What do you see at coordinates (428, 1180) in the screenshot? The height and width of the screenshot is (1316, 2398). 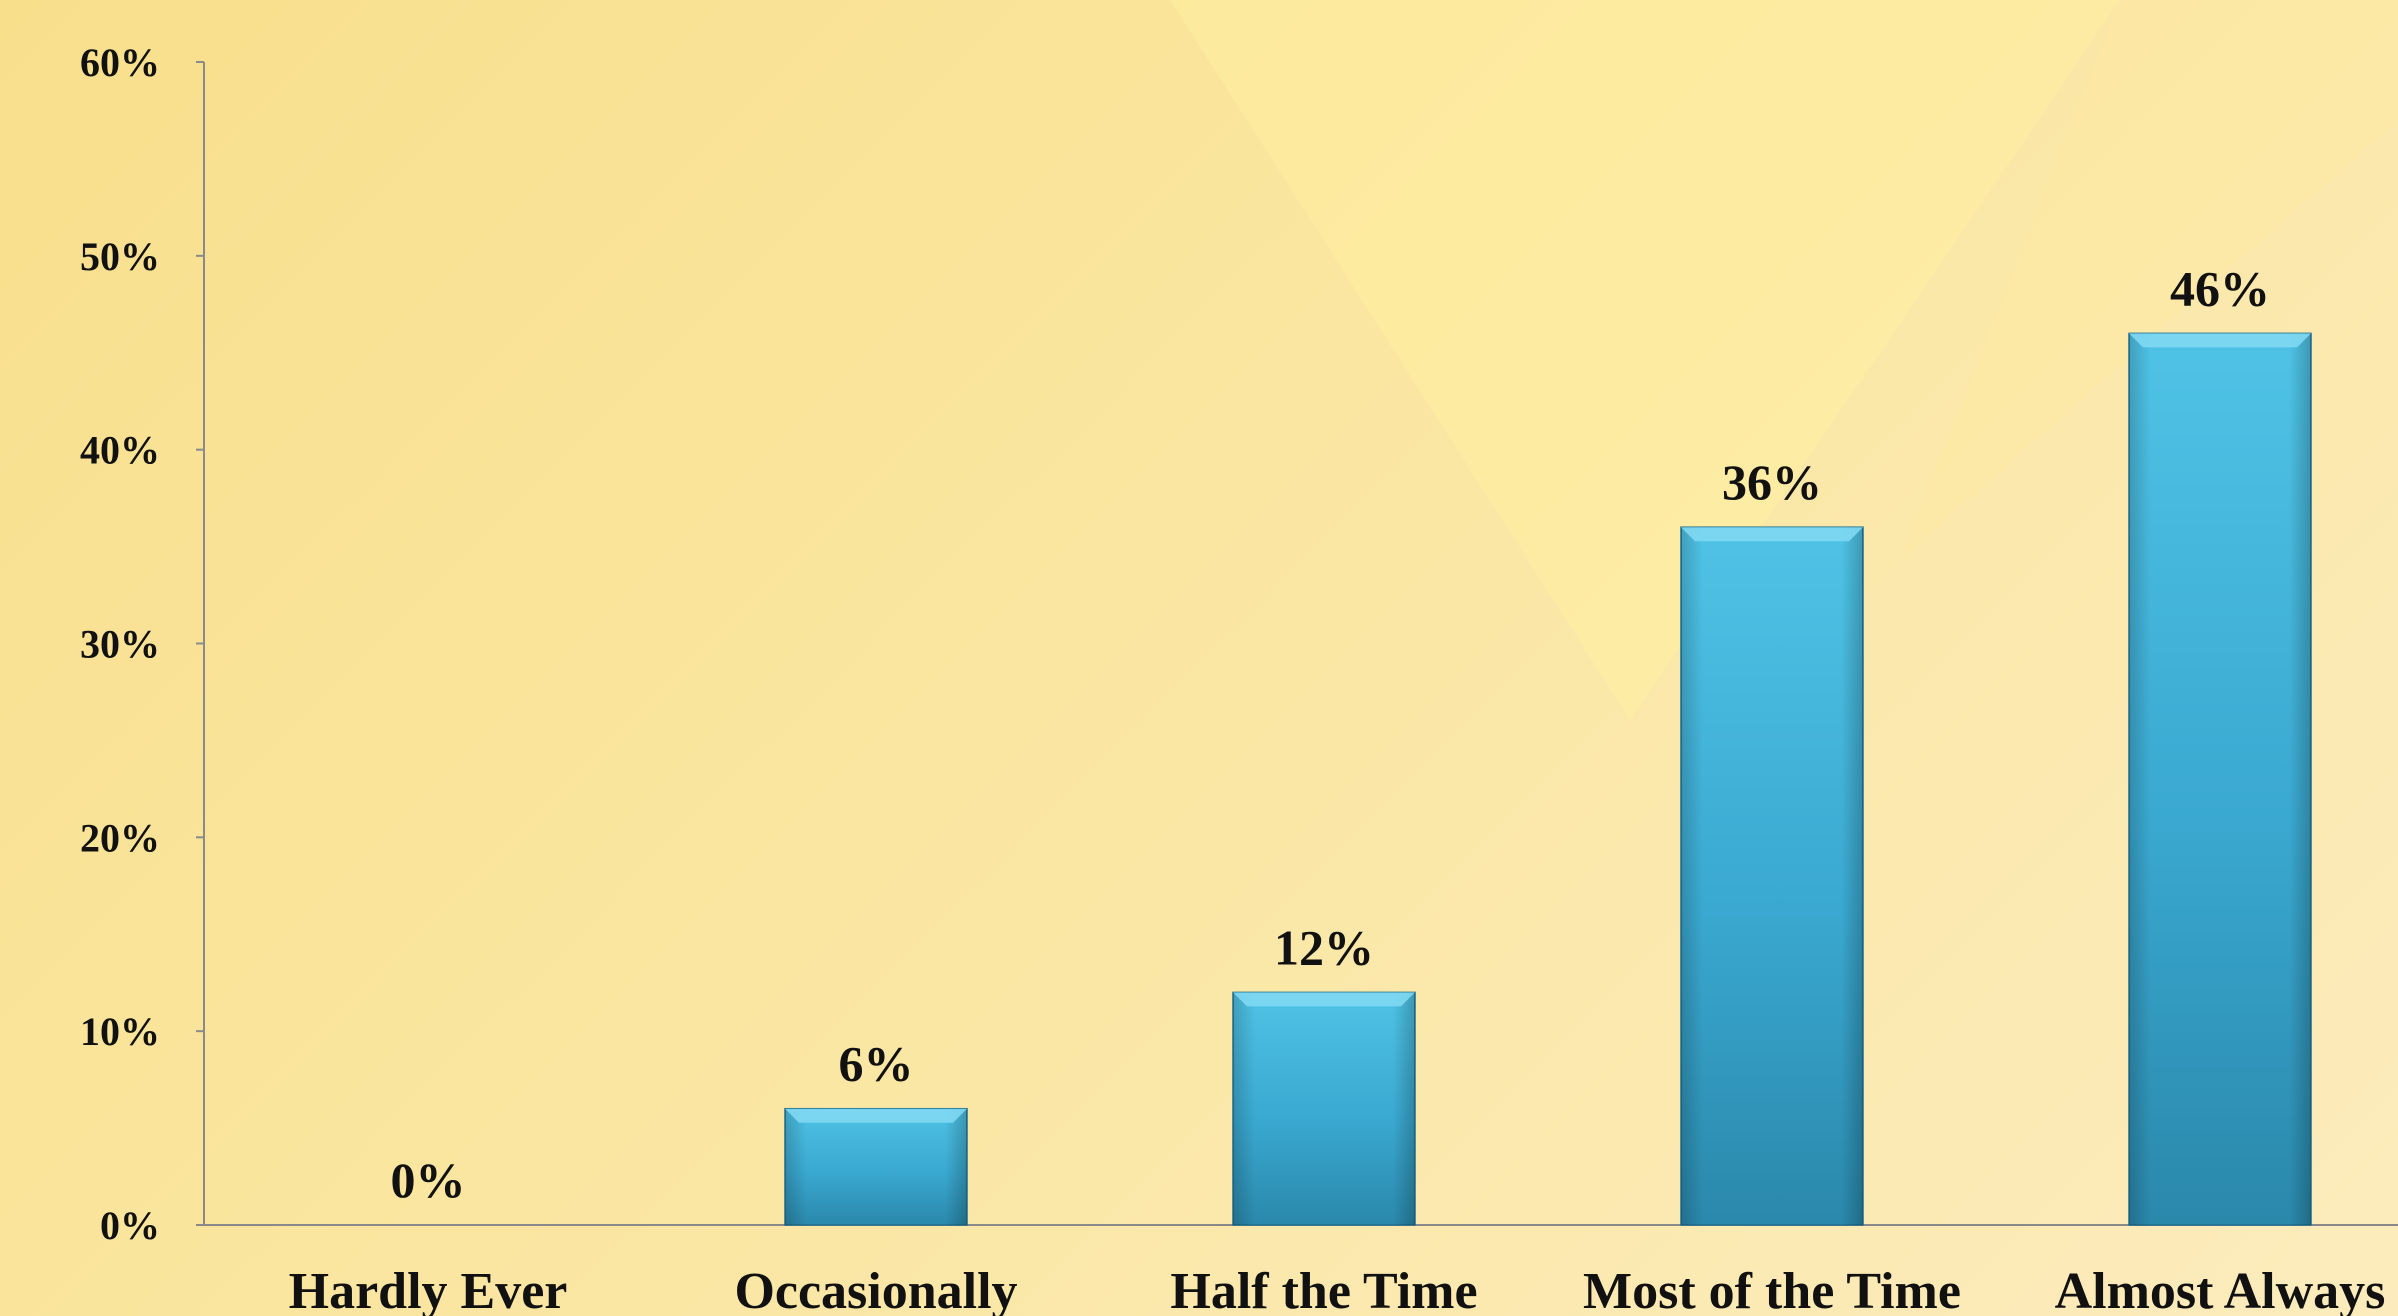 I see `bar-data-label: 0%` at bounding box center [428, 1180].